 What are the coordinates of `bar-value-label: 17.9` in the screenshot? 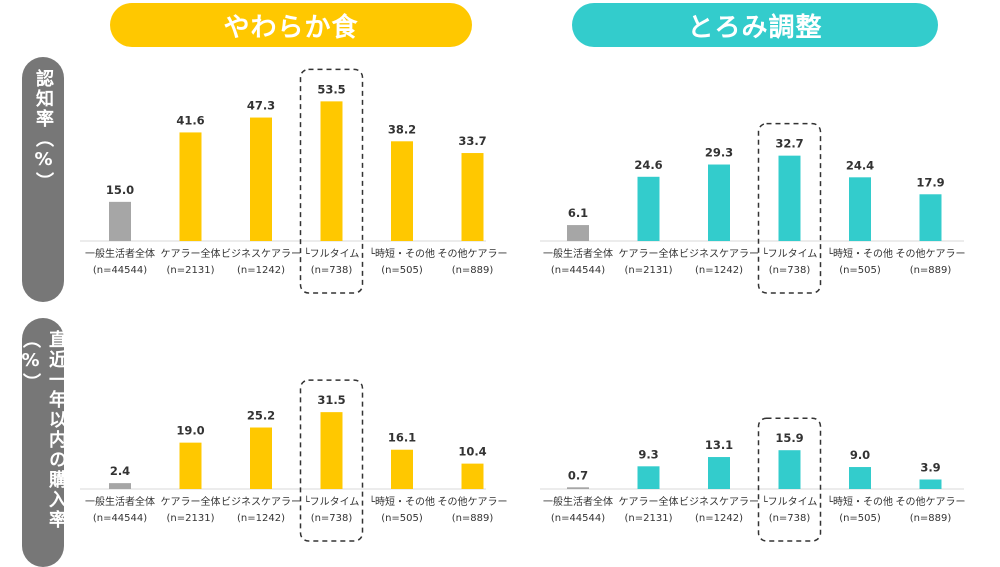 It's located at (930, 182).